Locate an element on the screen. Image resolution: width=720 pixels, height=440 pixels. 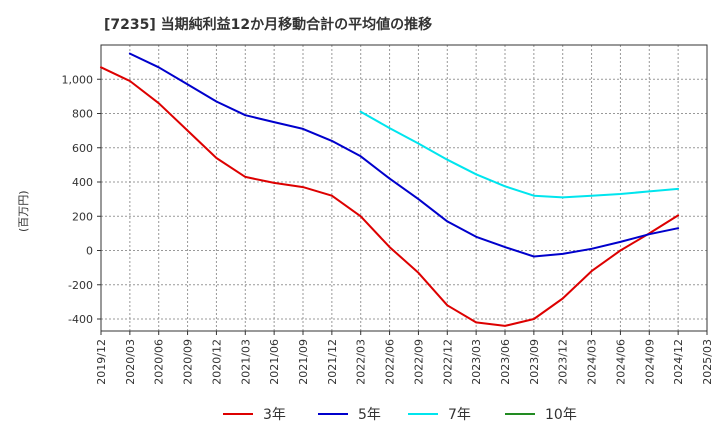
y-tick-label: 0 is located at coordinates (89, 251).